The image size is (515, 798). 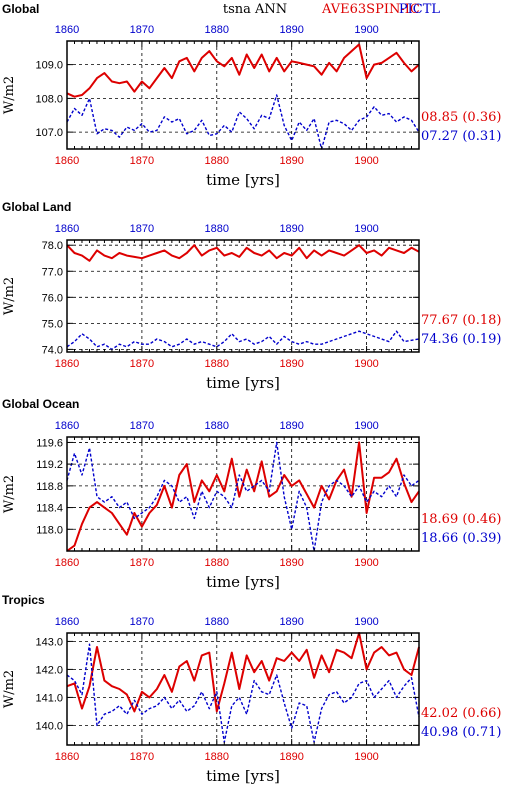 I want to click on y-tick-label: 107.0, so click(x=49, y=133).